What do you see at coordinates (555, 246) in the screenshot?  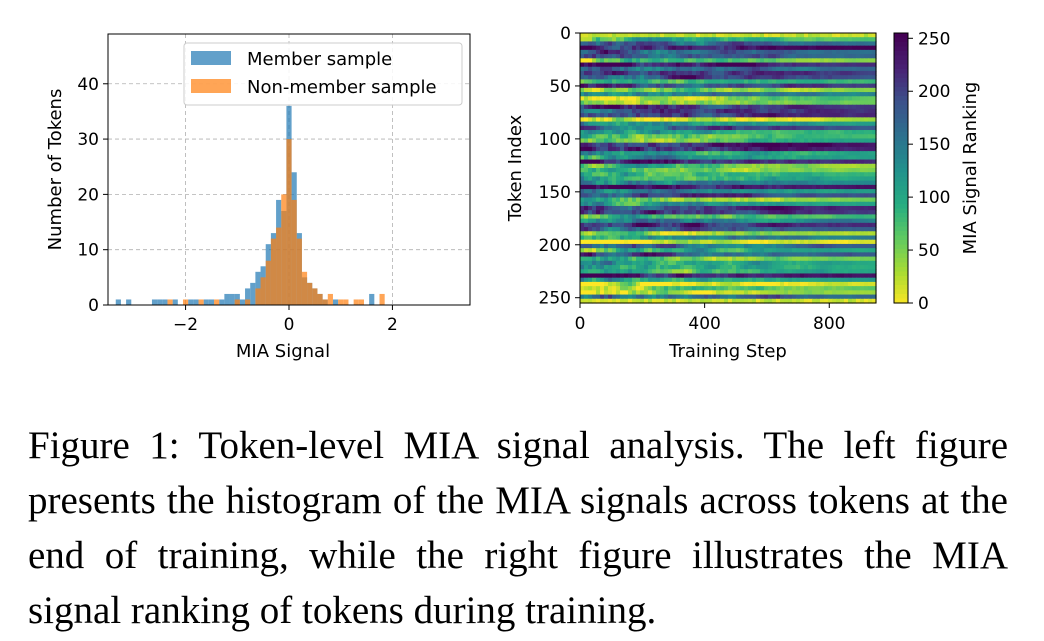 I see `y-tick-label: 200` at bounding box center [555, 246].